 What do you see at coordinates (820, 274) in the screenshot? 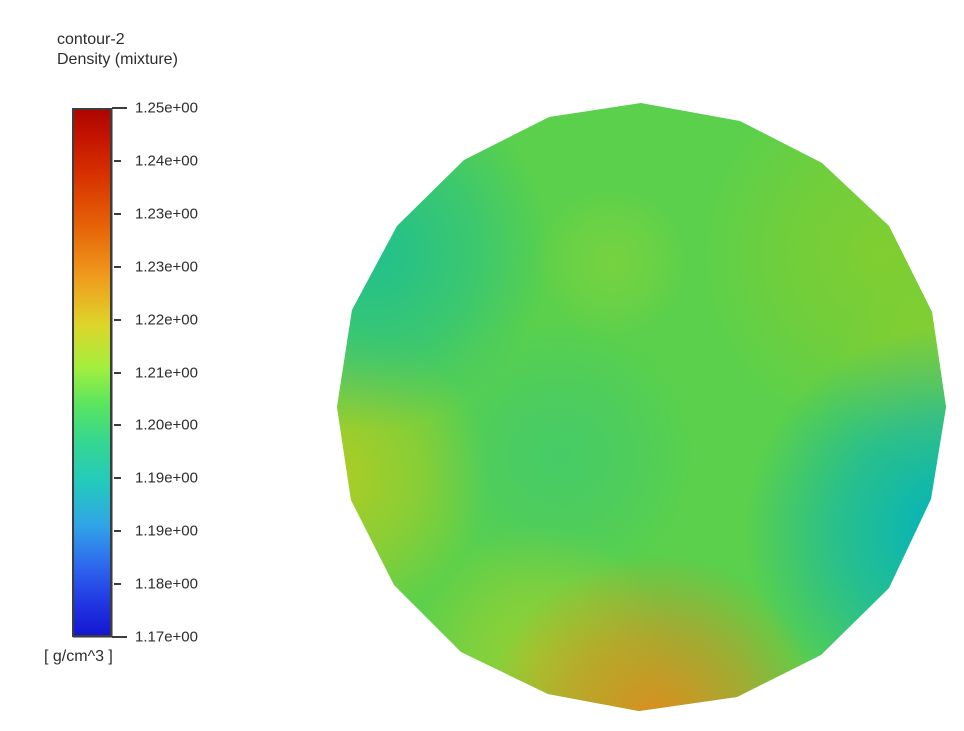
I see `density-region-top-right-yellowgreen` at bounding box center [820, 274].